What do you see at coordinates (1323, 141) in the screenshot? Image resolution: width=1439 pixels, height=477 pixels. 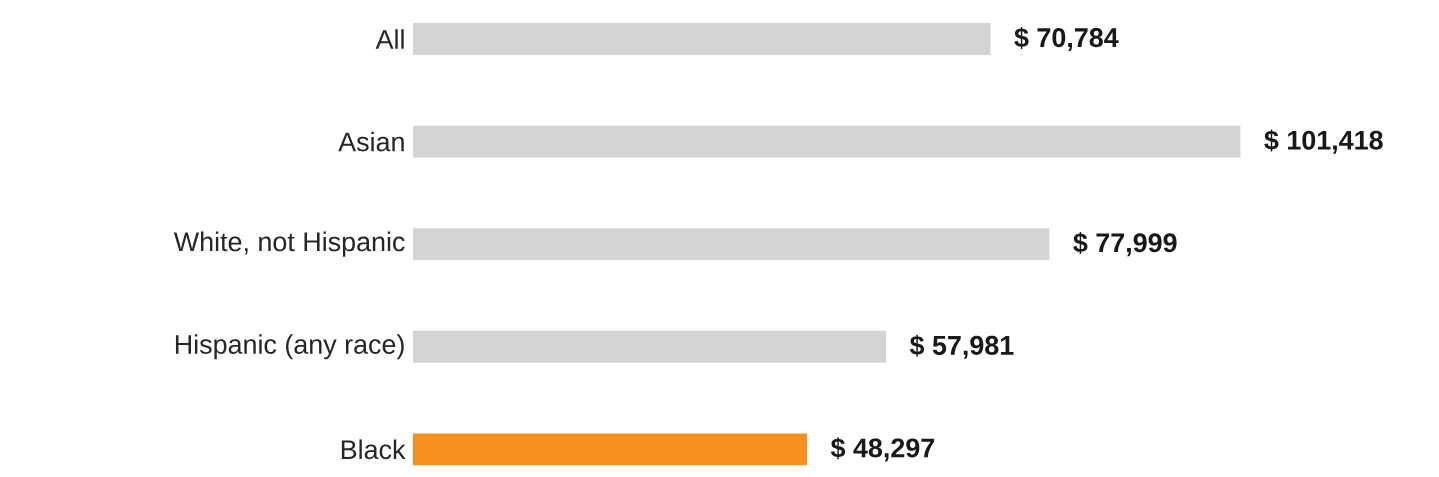 I see `data-label: $ 101,418` at bounding box center [1323, 141].